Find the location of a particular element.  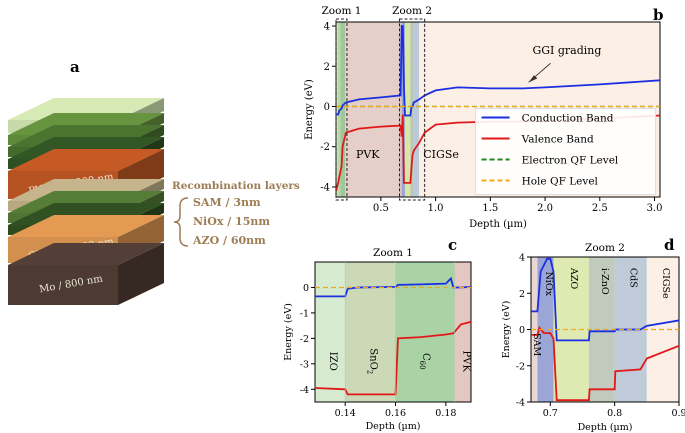

brace is located at coordinates (181, 222).